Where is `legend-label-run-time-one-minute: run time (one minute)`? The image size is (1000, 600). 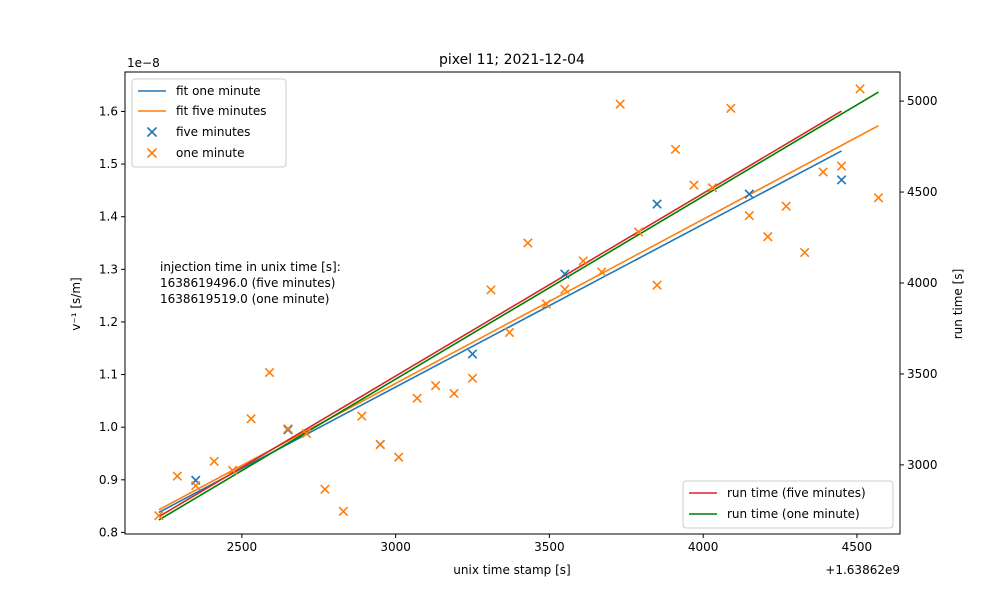 legend-label-run-time-one-minute: run time (one minute) is located at coordinates (793, 514).